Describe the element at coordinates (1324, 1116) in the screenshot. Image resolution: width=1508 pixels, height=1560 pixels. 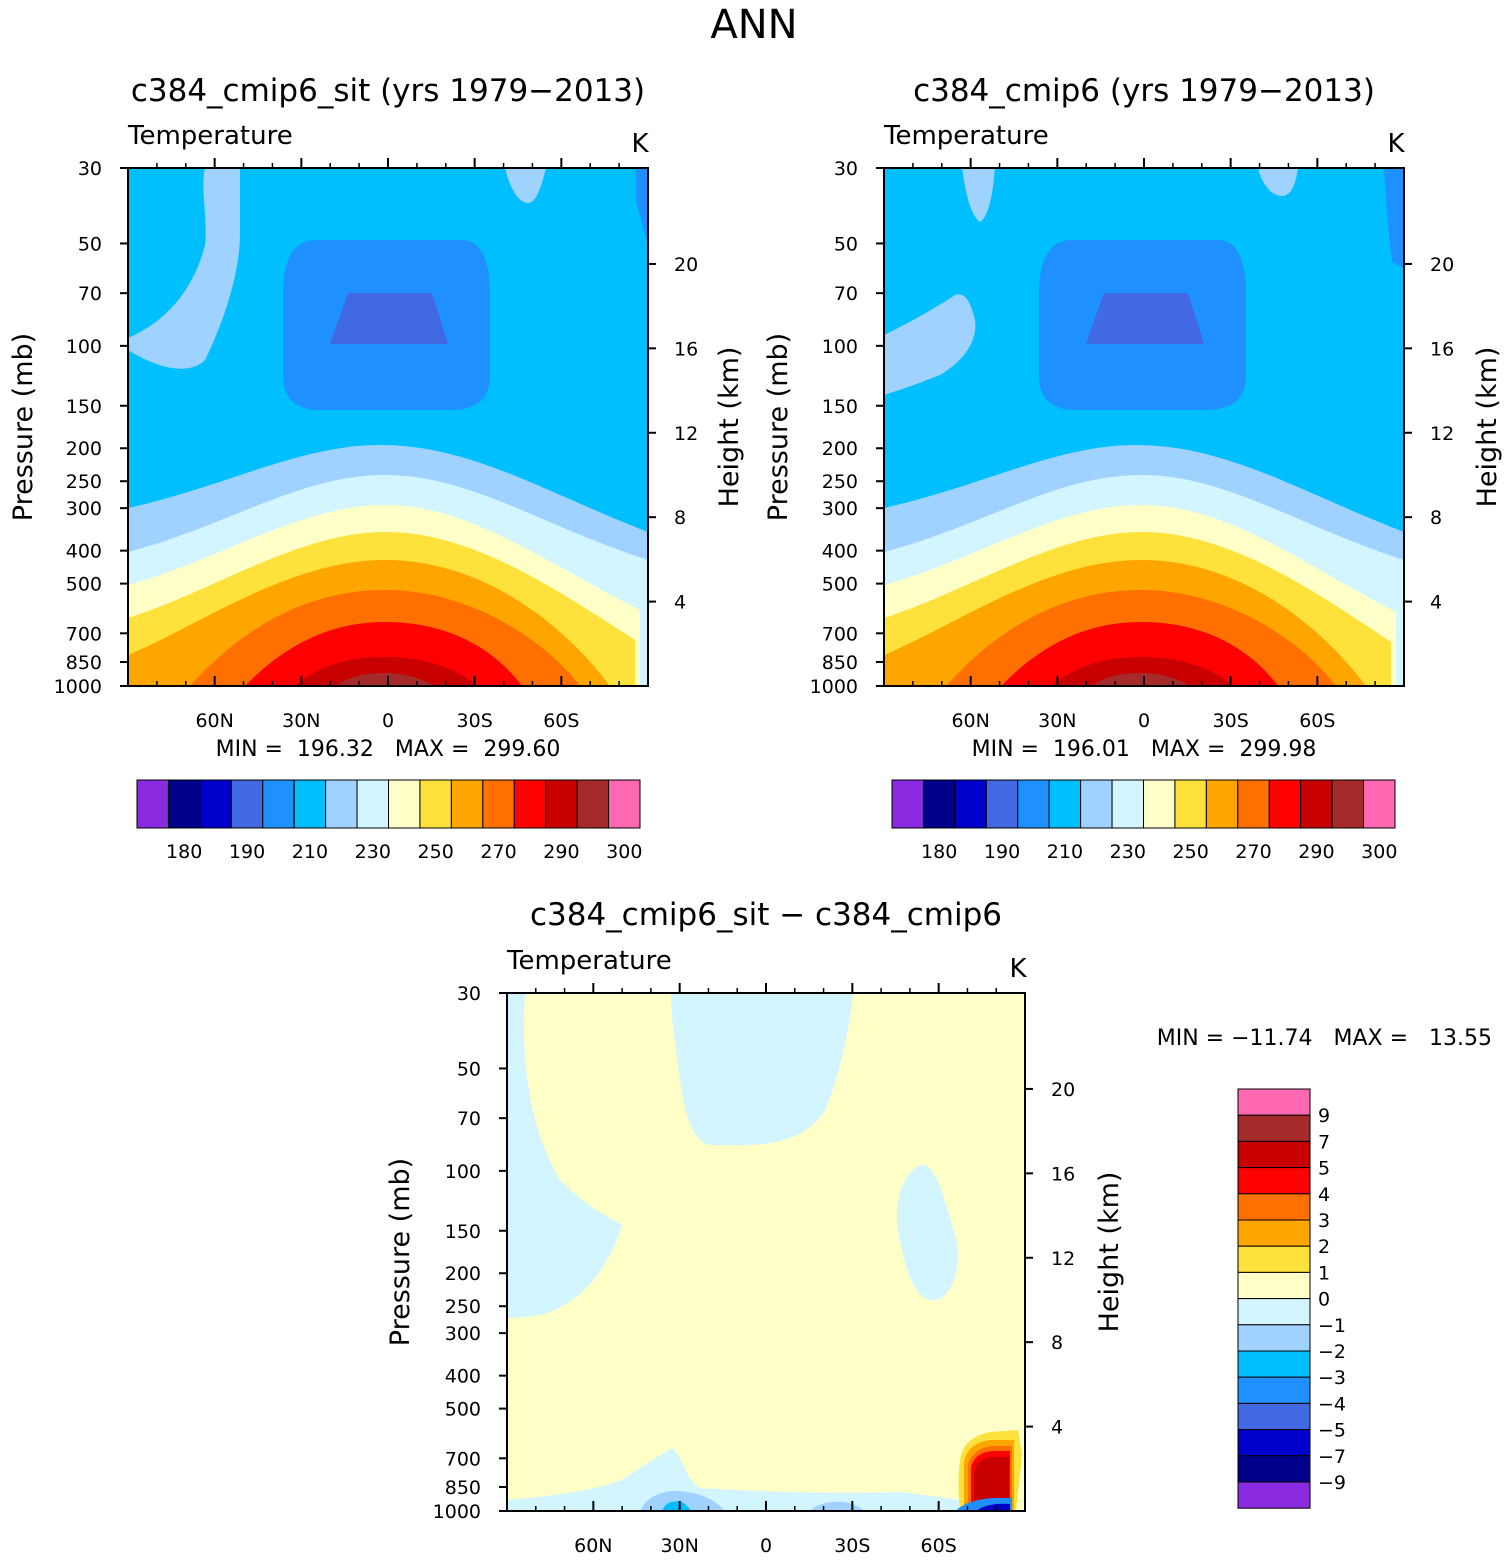
I see `colorbar-label: 9` at that location.